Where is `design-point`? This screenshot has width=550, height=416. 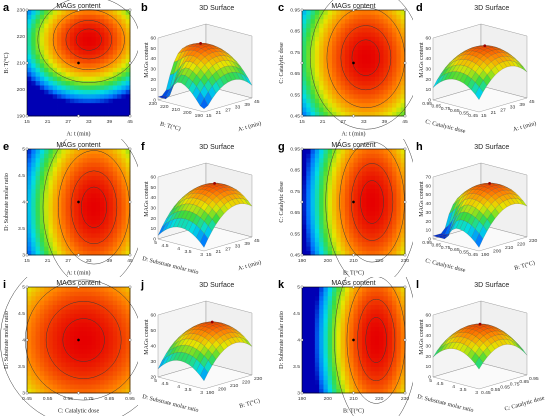 design-point is located at coordinates (353, 287).